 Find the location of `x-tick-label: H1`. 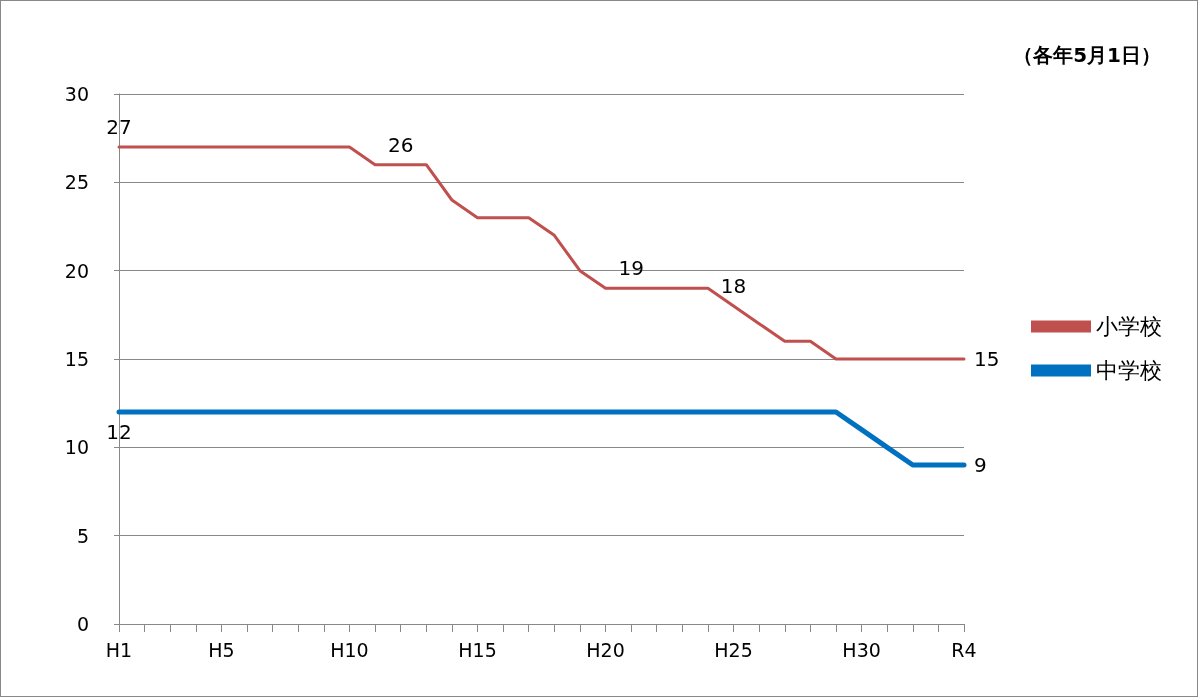

x-tick-label: H1 is located at coordinates (119, 649).